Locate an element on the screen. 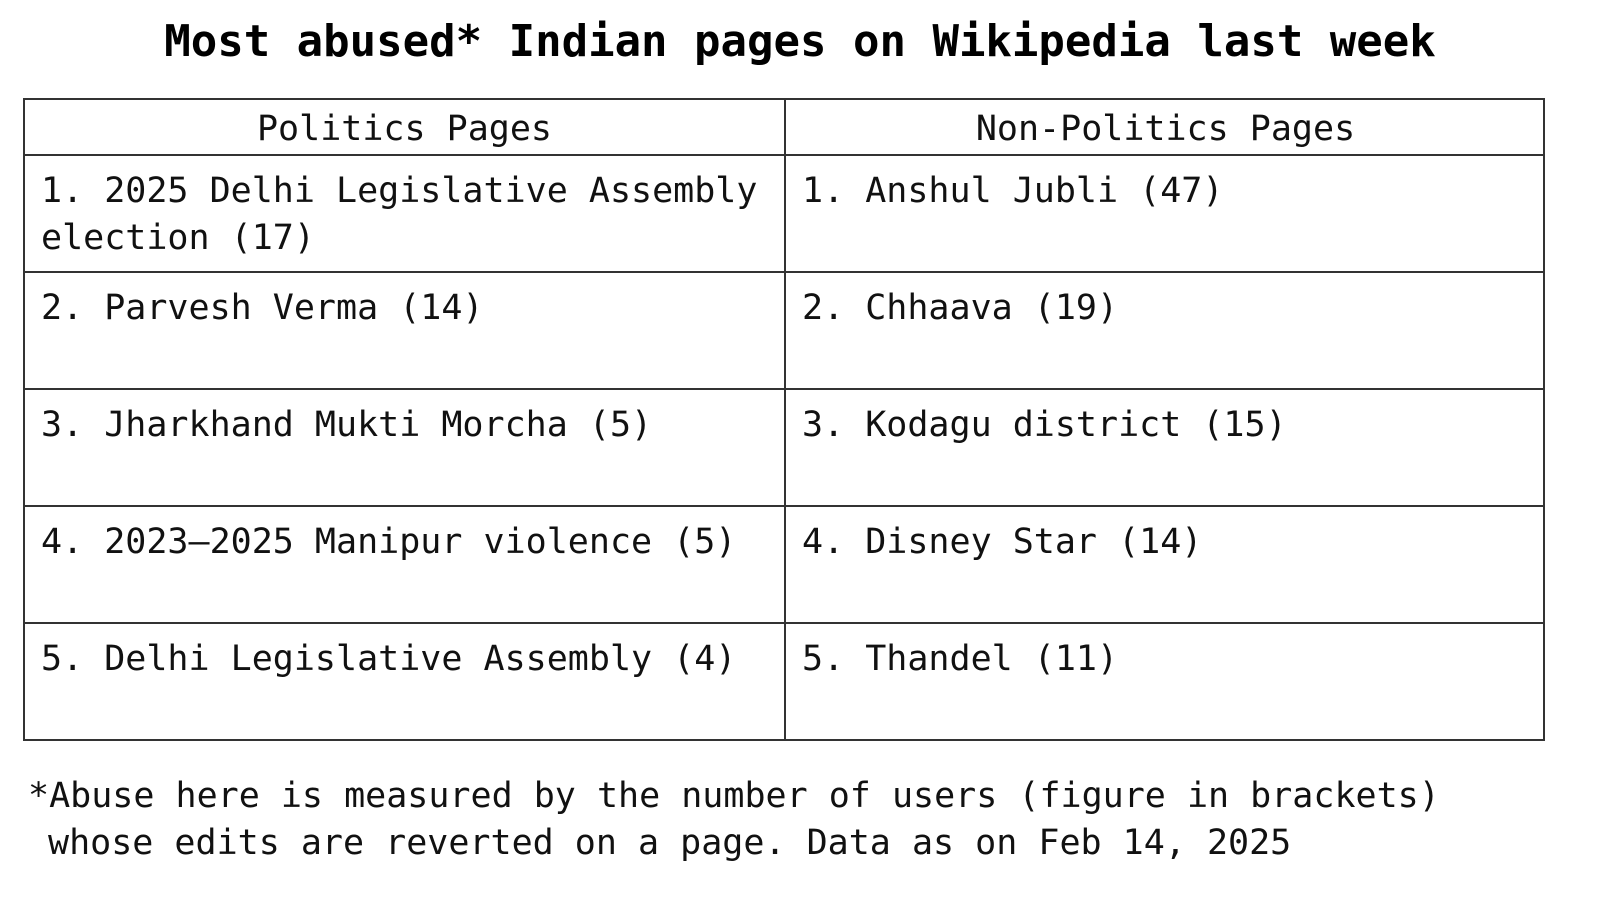 The height and width of the screenshot is (900, 1600). column-header-non-politics: Non-Politics Pages is located at coordinates (1165, 129).